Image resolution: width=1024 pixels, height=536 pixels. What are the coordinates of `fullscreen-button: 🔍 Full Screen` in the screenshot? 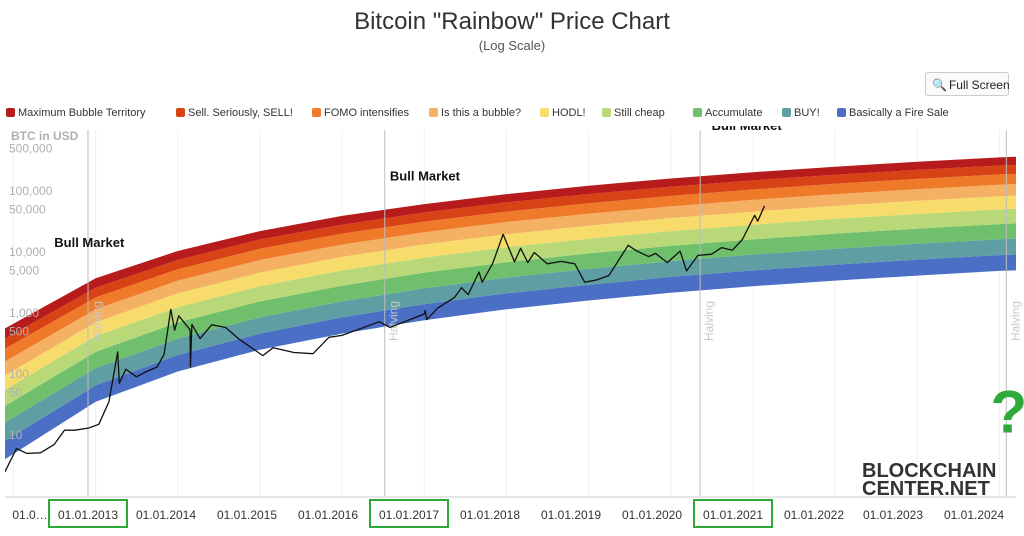 It's located at (967, 84).